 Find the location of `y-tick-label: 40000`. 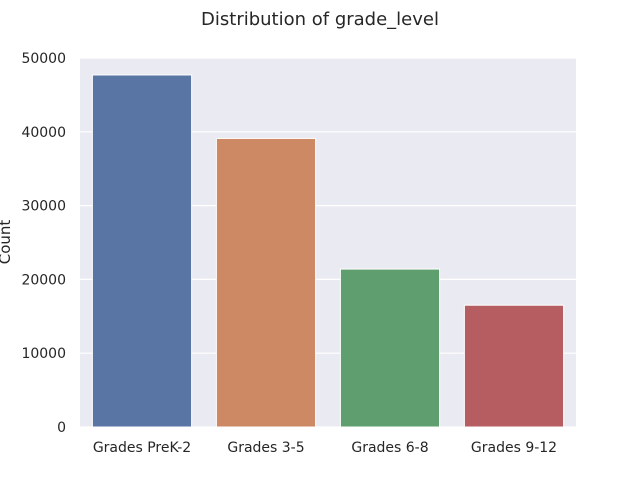

y-tick-label: 40000 is located at coordinates (43, 133).